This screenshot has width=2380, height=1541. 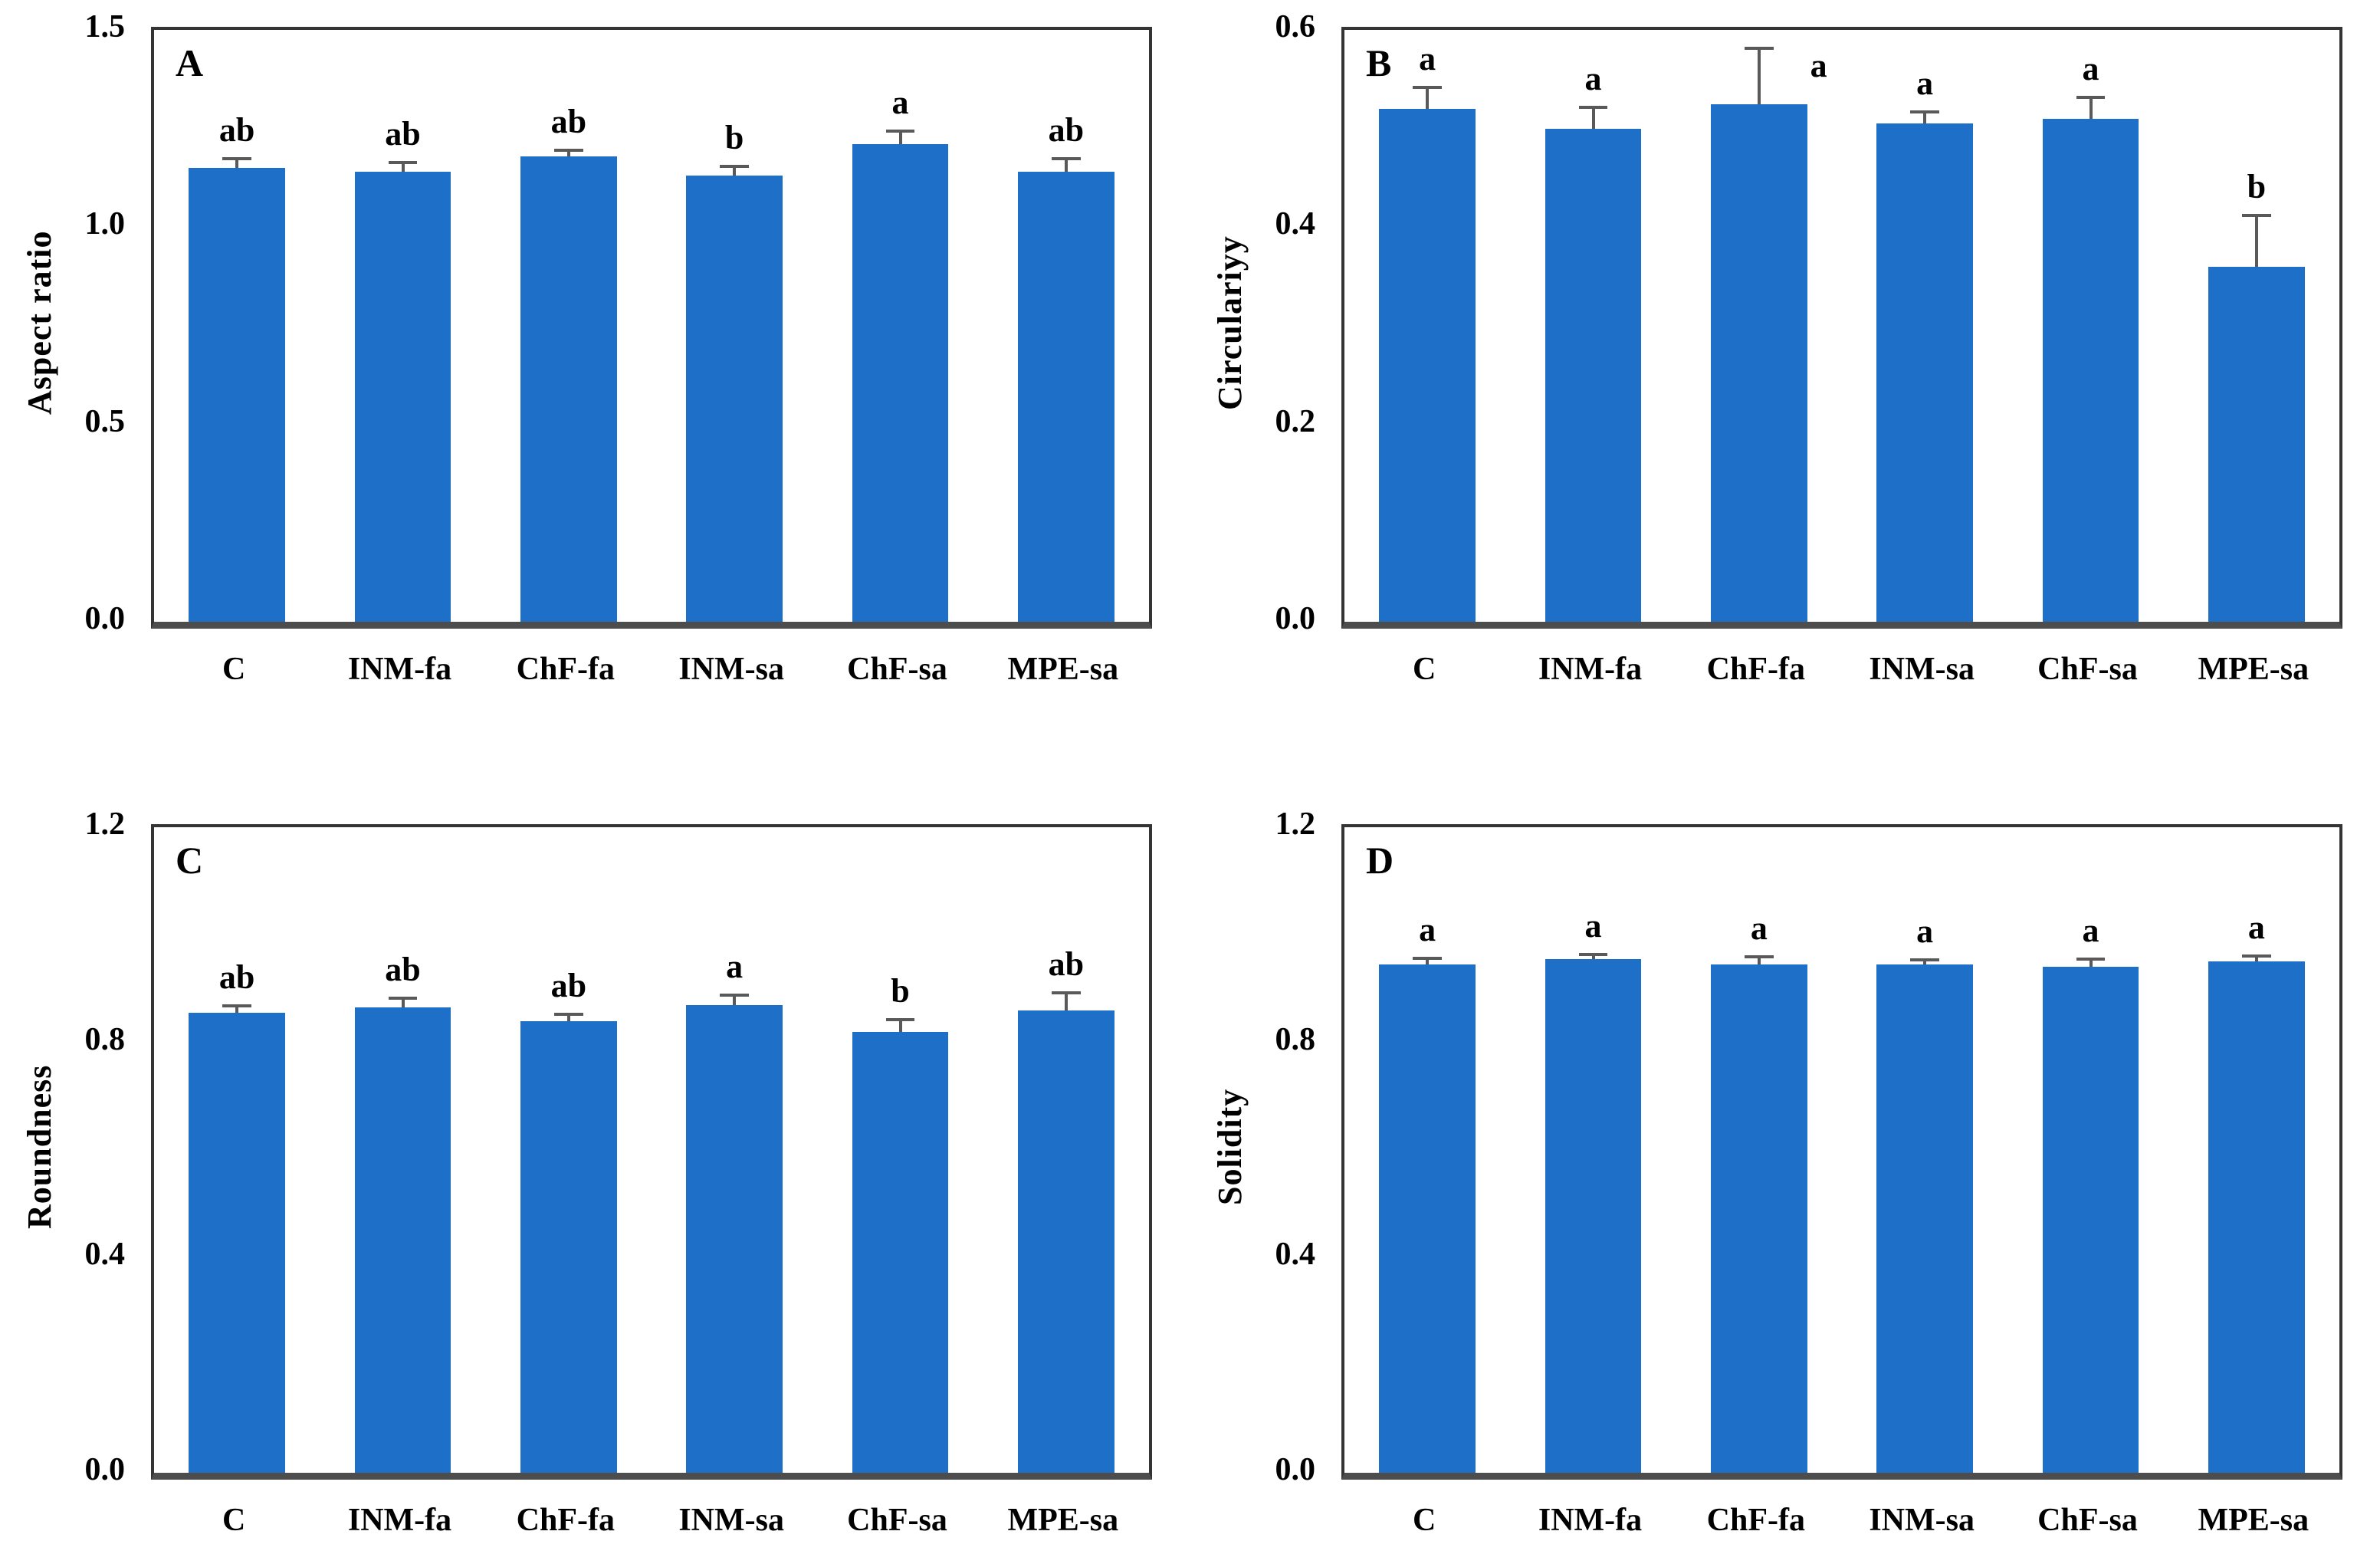 I want to click on panel-letter-c: C, so click(x=190, y=860).